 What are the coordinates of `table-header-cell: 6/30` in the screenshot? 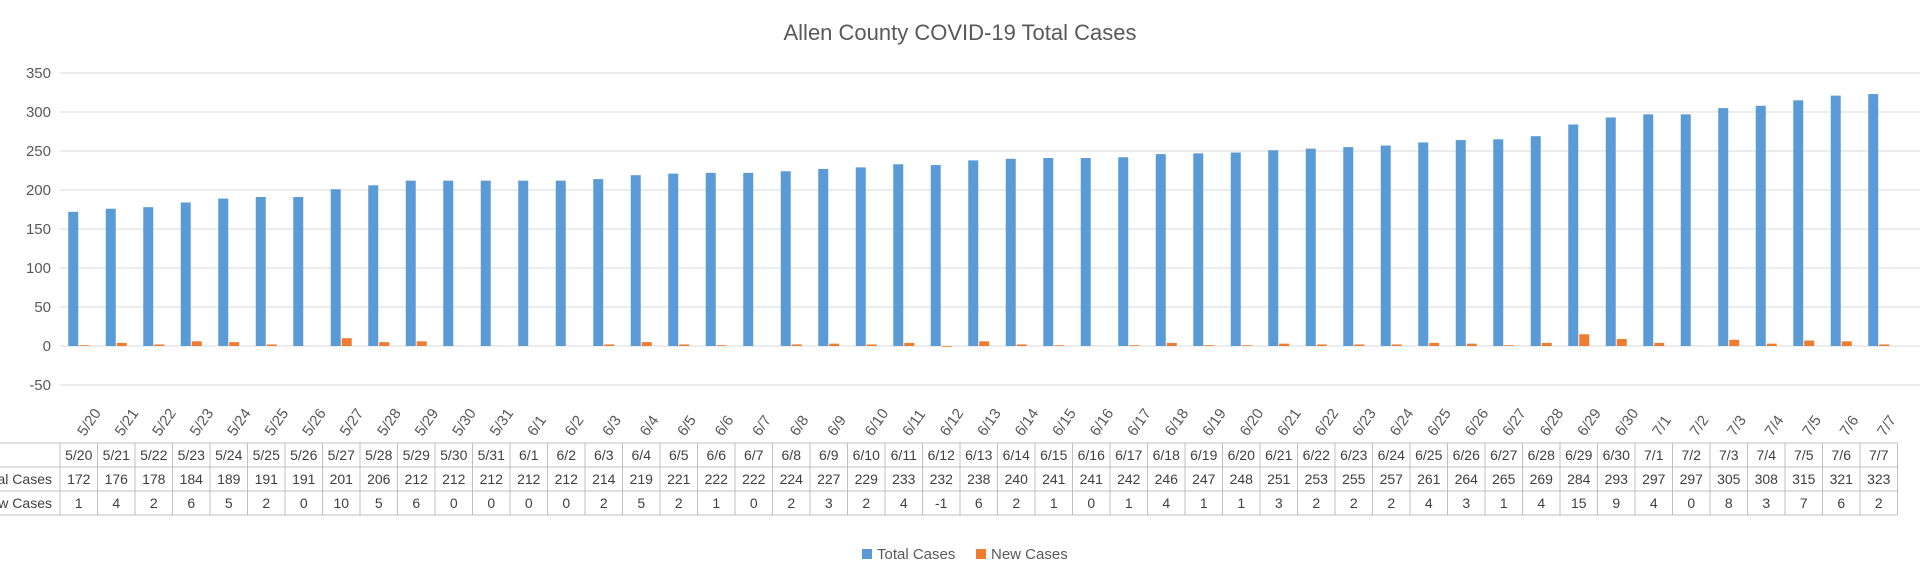 It's located at (1616, 455).